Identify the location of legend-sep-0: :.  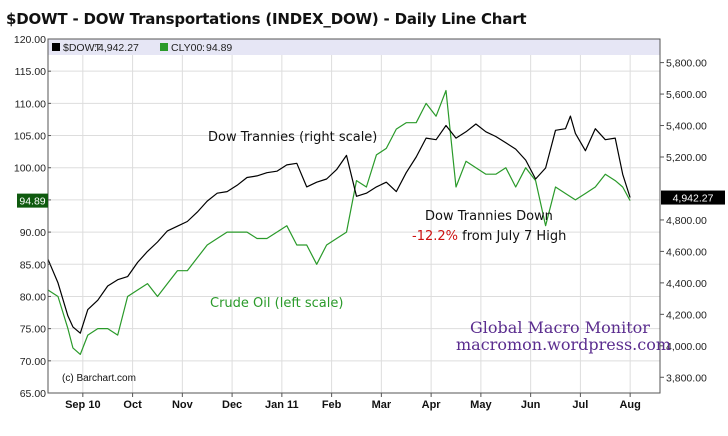
(95, 48).